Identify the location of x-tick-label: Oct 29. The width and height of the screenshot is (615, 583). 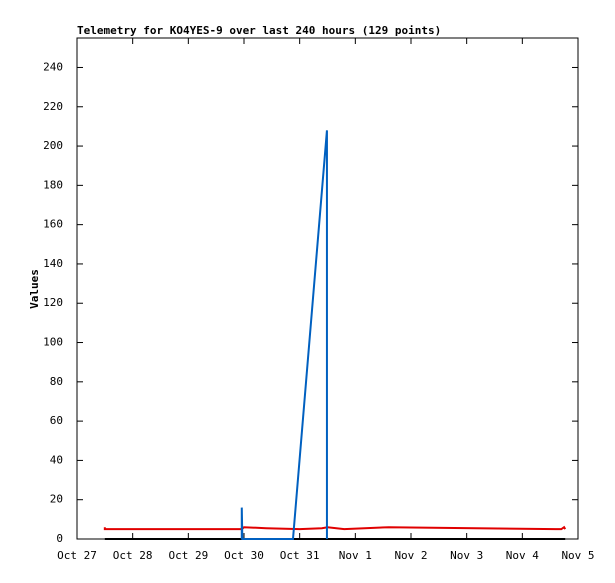
(188, 555).